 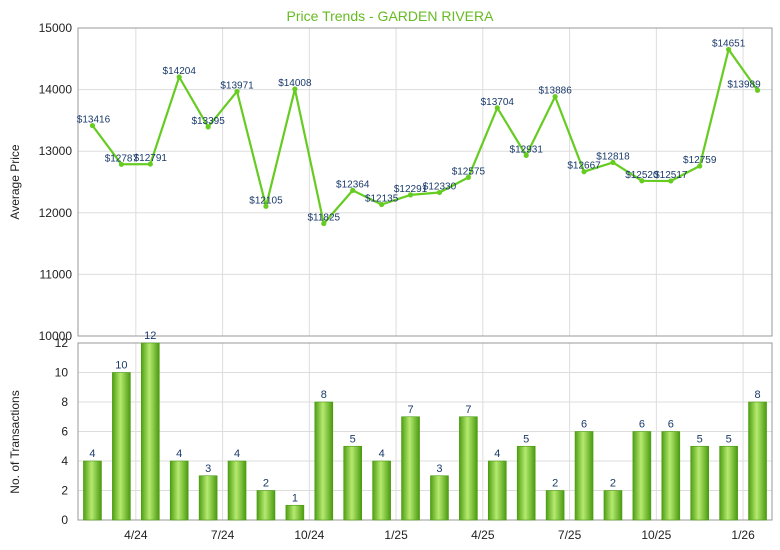 I want to click on price-data-label: $12105, so click(x=266, y=200).